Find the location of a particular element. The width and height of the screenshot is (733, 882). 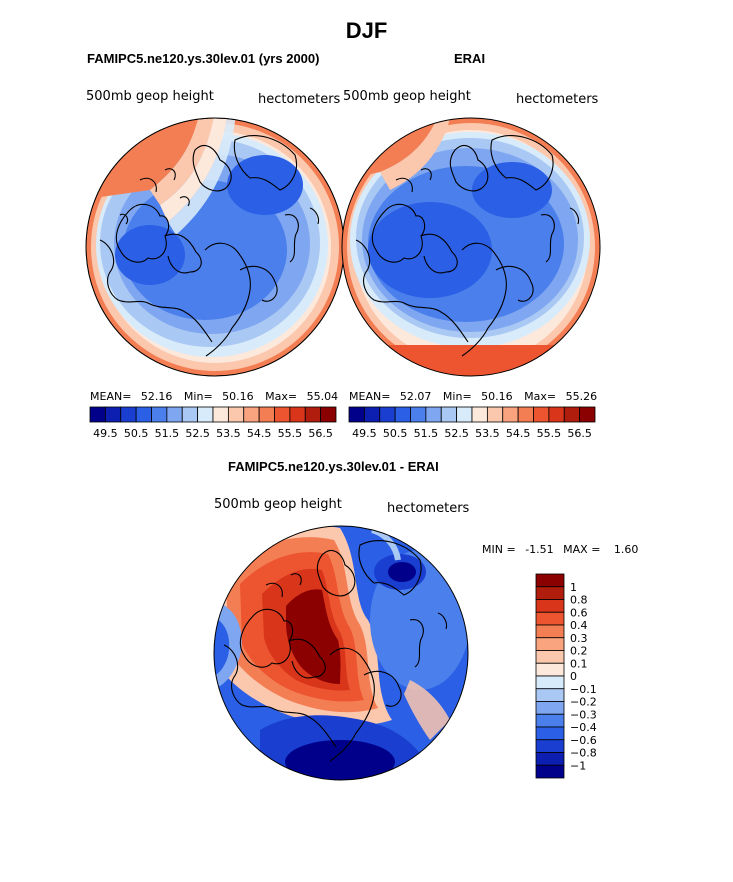

colorbar-tick-label: 0.6 is located at coordinates (579, 612).